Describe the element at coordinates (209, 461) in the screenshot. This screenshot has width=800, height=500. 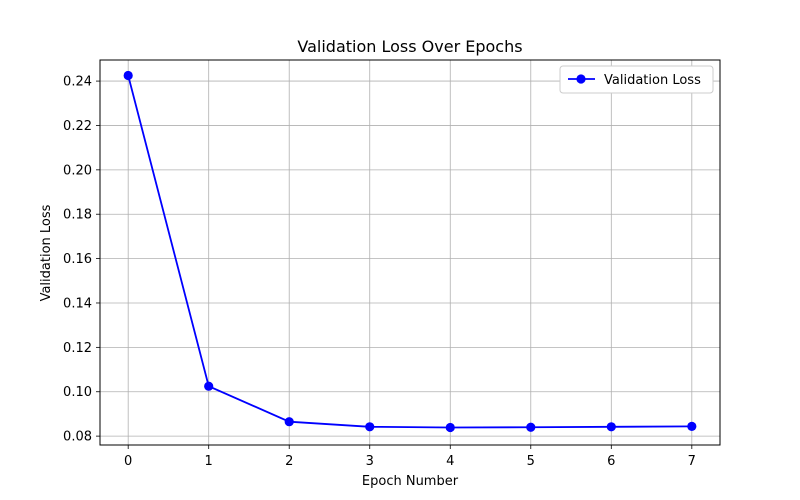
I see `x-tick-label: 1` at that location.